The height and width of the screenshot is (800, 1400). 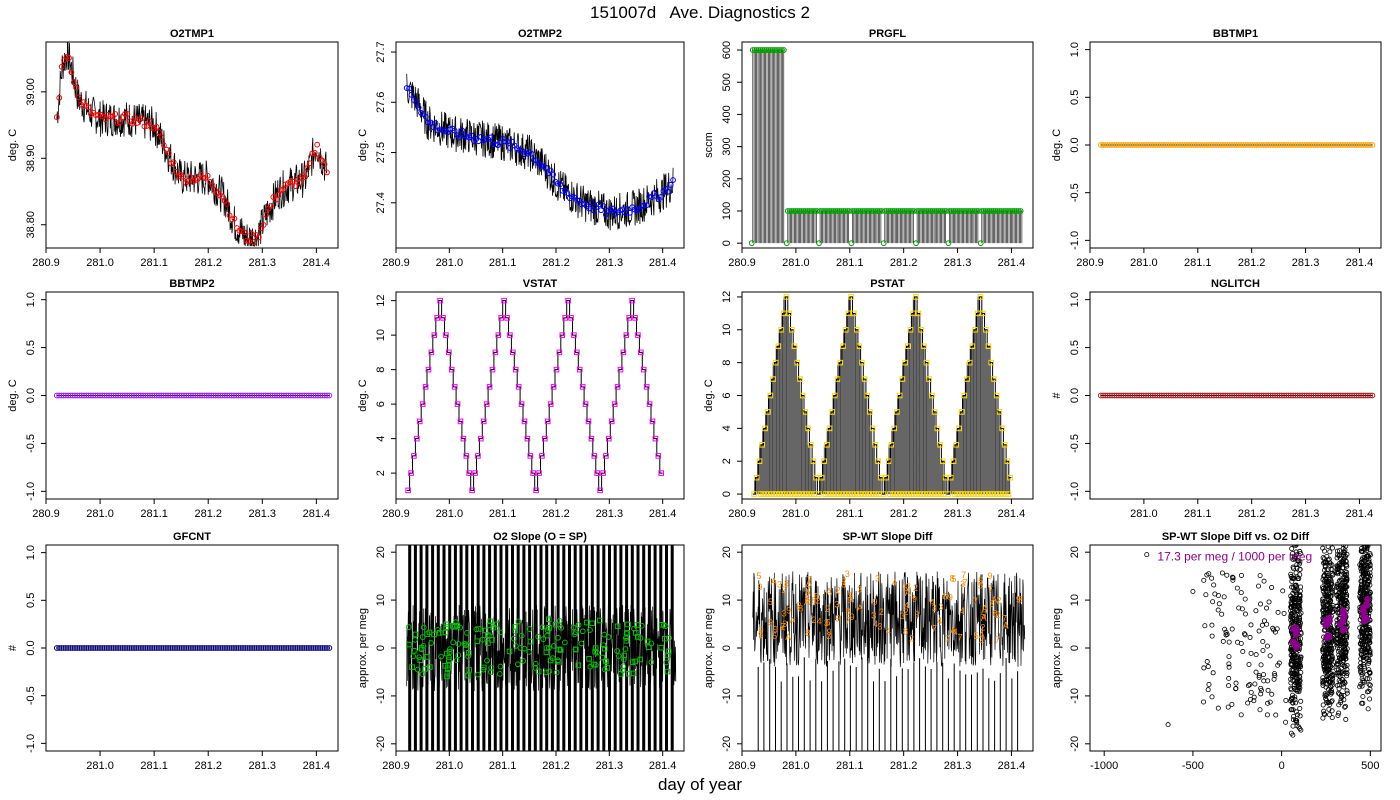 What do you see at coordinates (610, 514) in the screenshot?
I see `x-tick-label: 281.3` at bounding box center [610, 514].